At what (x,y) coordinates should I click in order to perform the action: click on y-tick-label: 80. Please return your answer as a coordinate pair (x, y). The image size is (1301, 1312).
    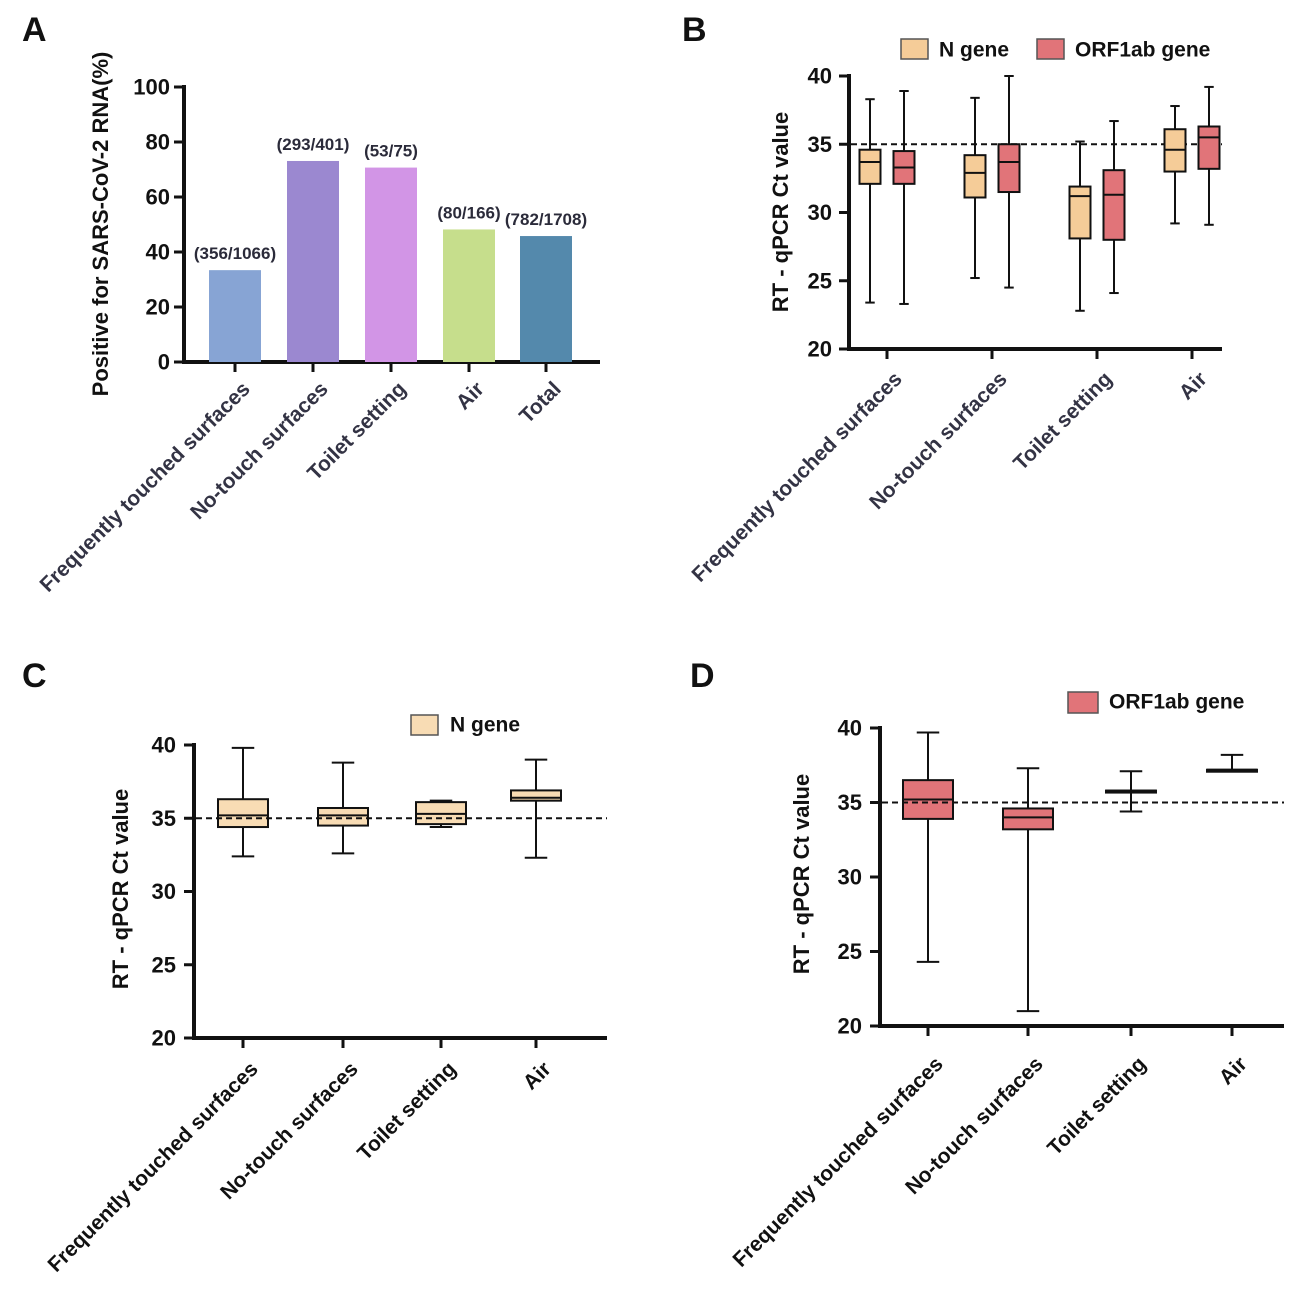
    Looking at the image, I should click on (158, 142).